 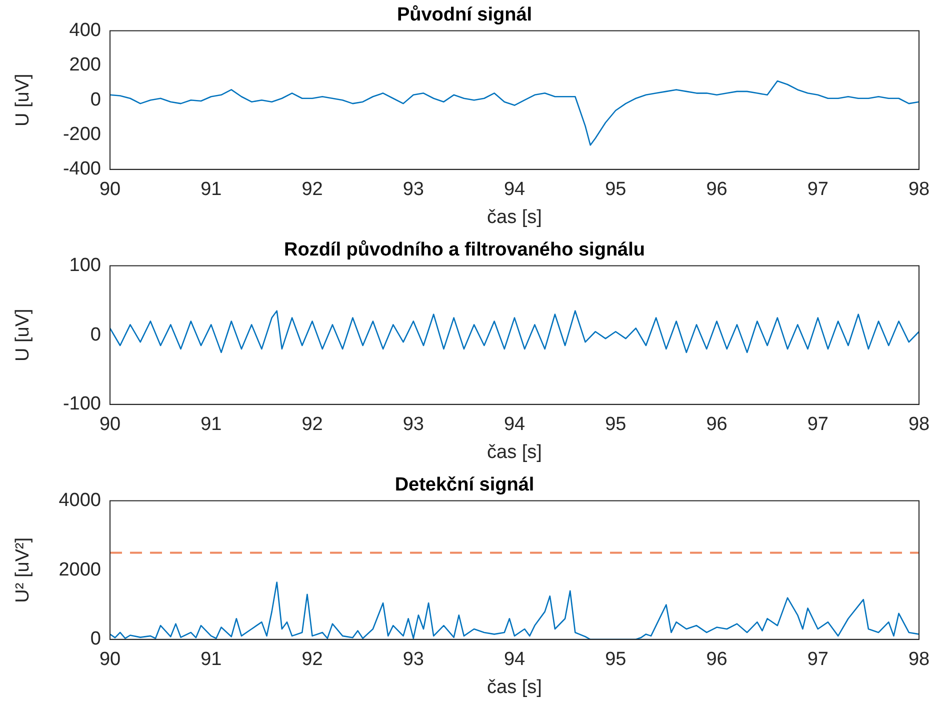 What do you see at coordinates (79, 569) in the screenshot?
I see `y-tick-label: 2000` at bounding box center [79, 569].